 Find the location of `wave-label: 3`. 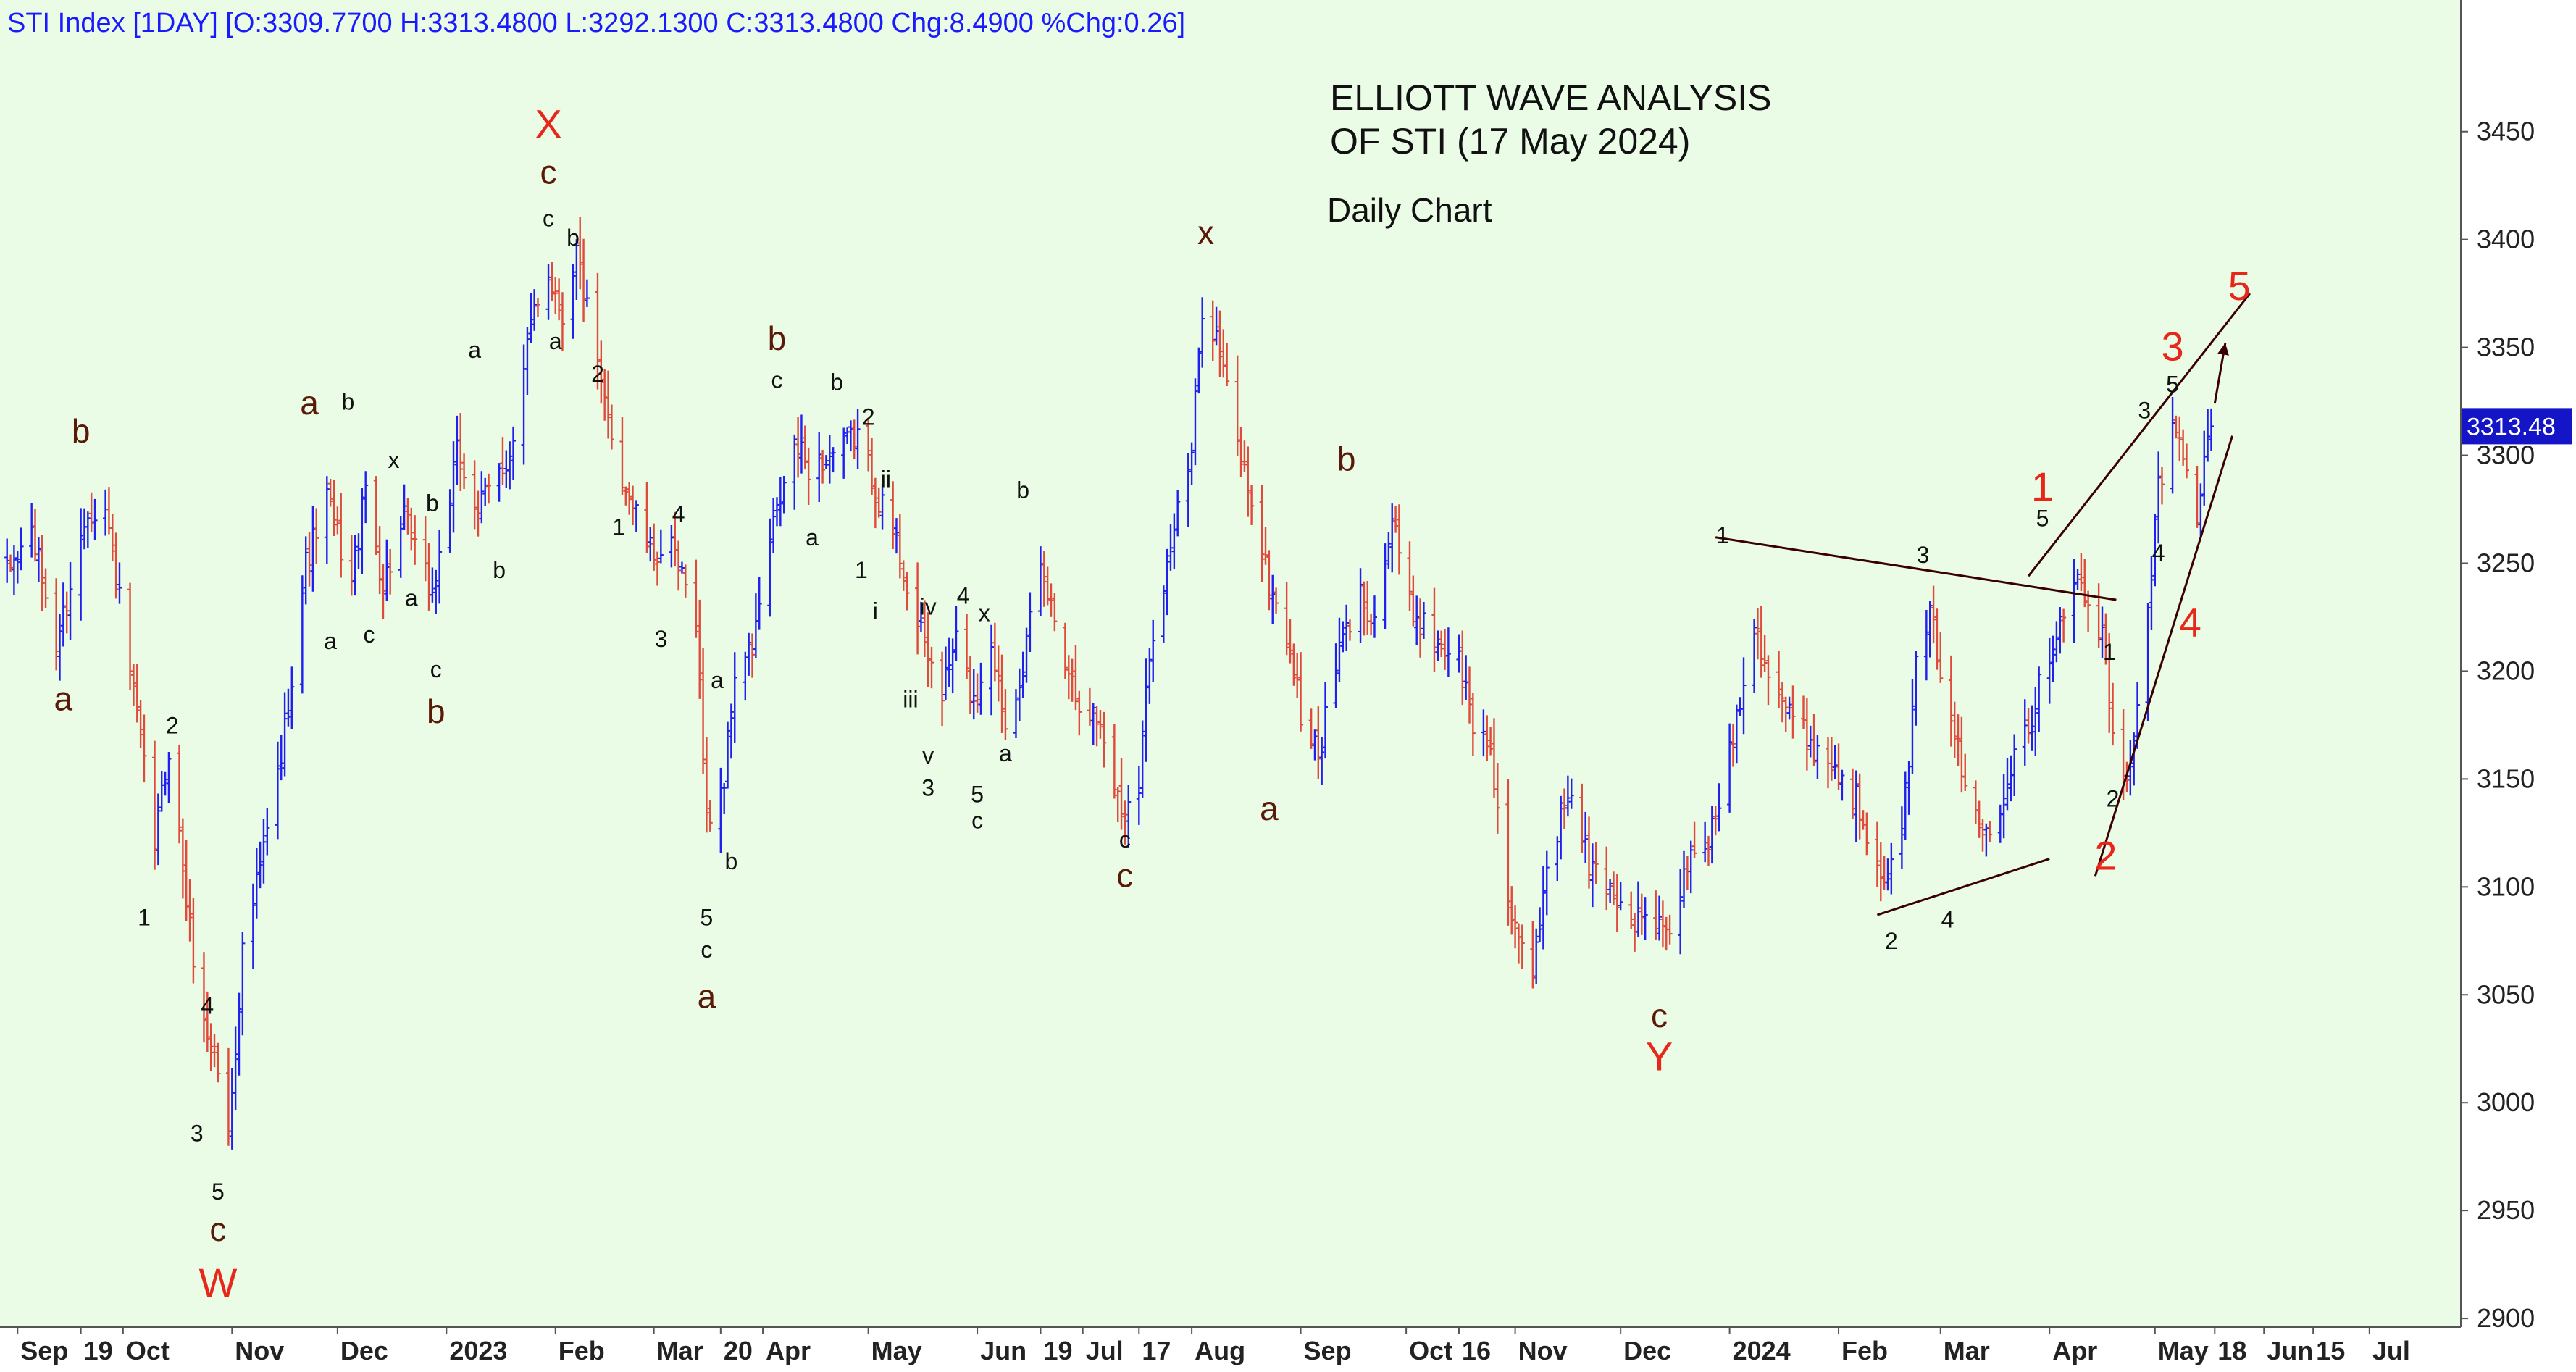

wave-label: 3 is located at coordinates (197, 1133).